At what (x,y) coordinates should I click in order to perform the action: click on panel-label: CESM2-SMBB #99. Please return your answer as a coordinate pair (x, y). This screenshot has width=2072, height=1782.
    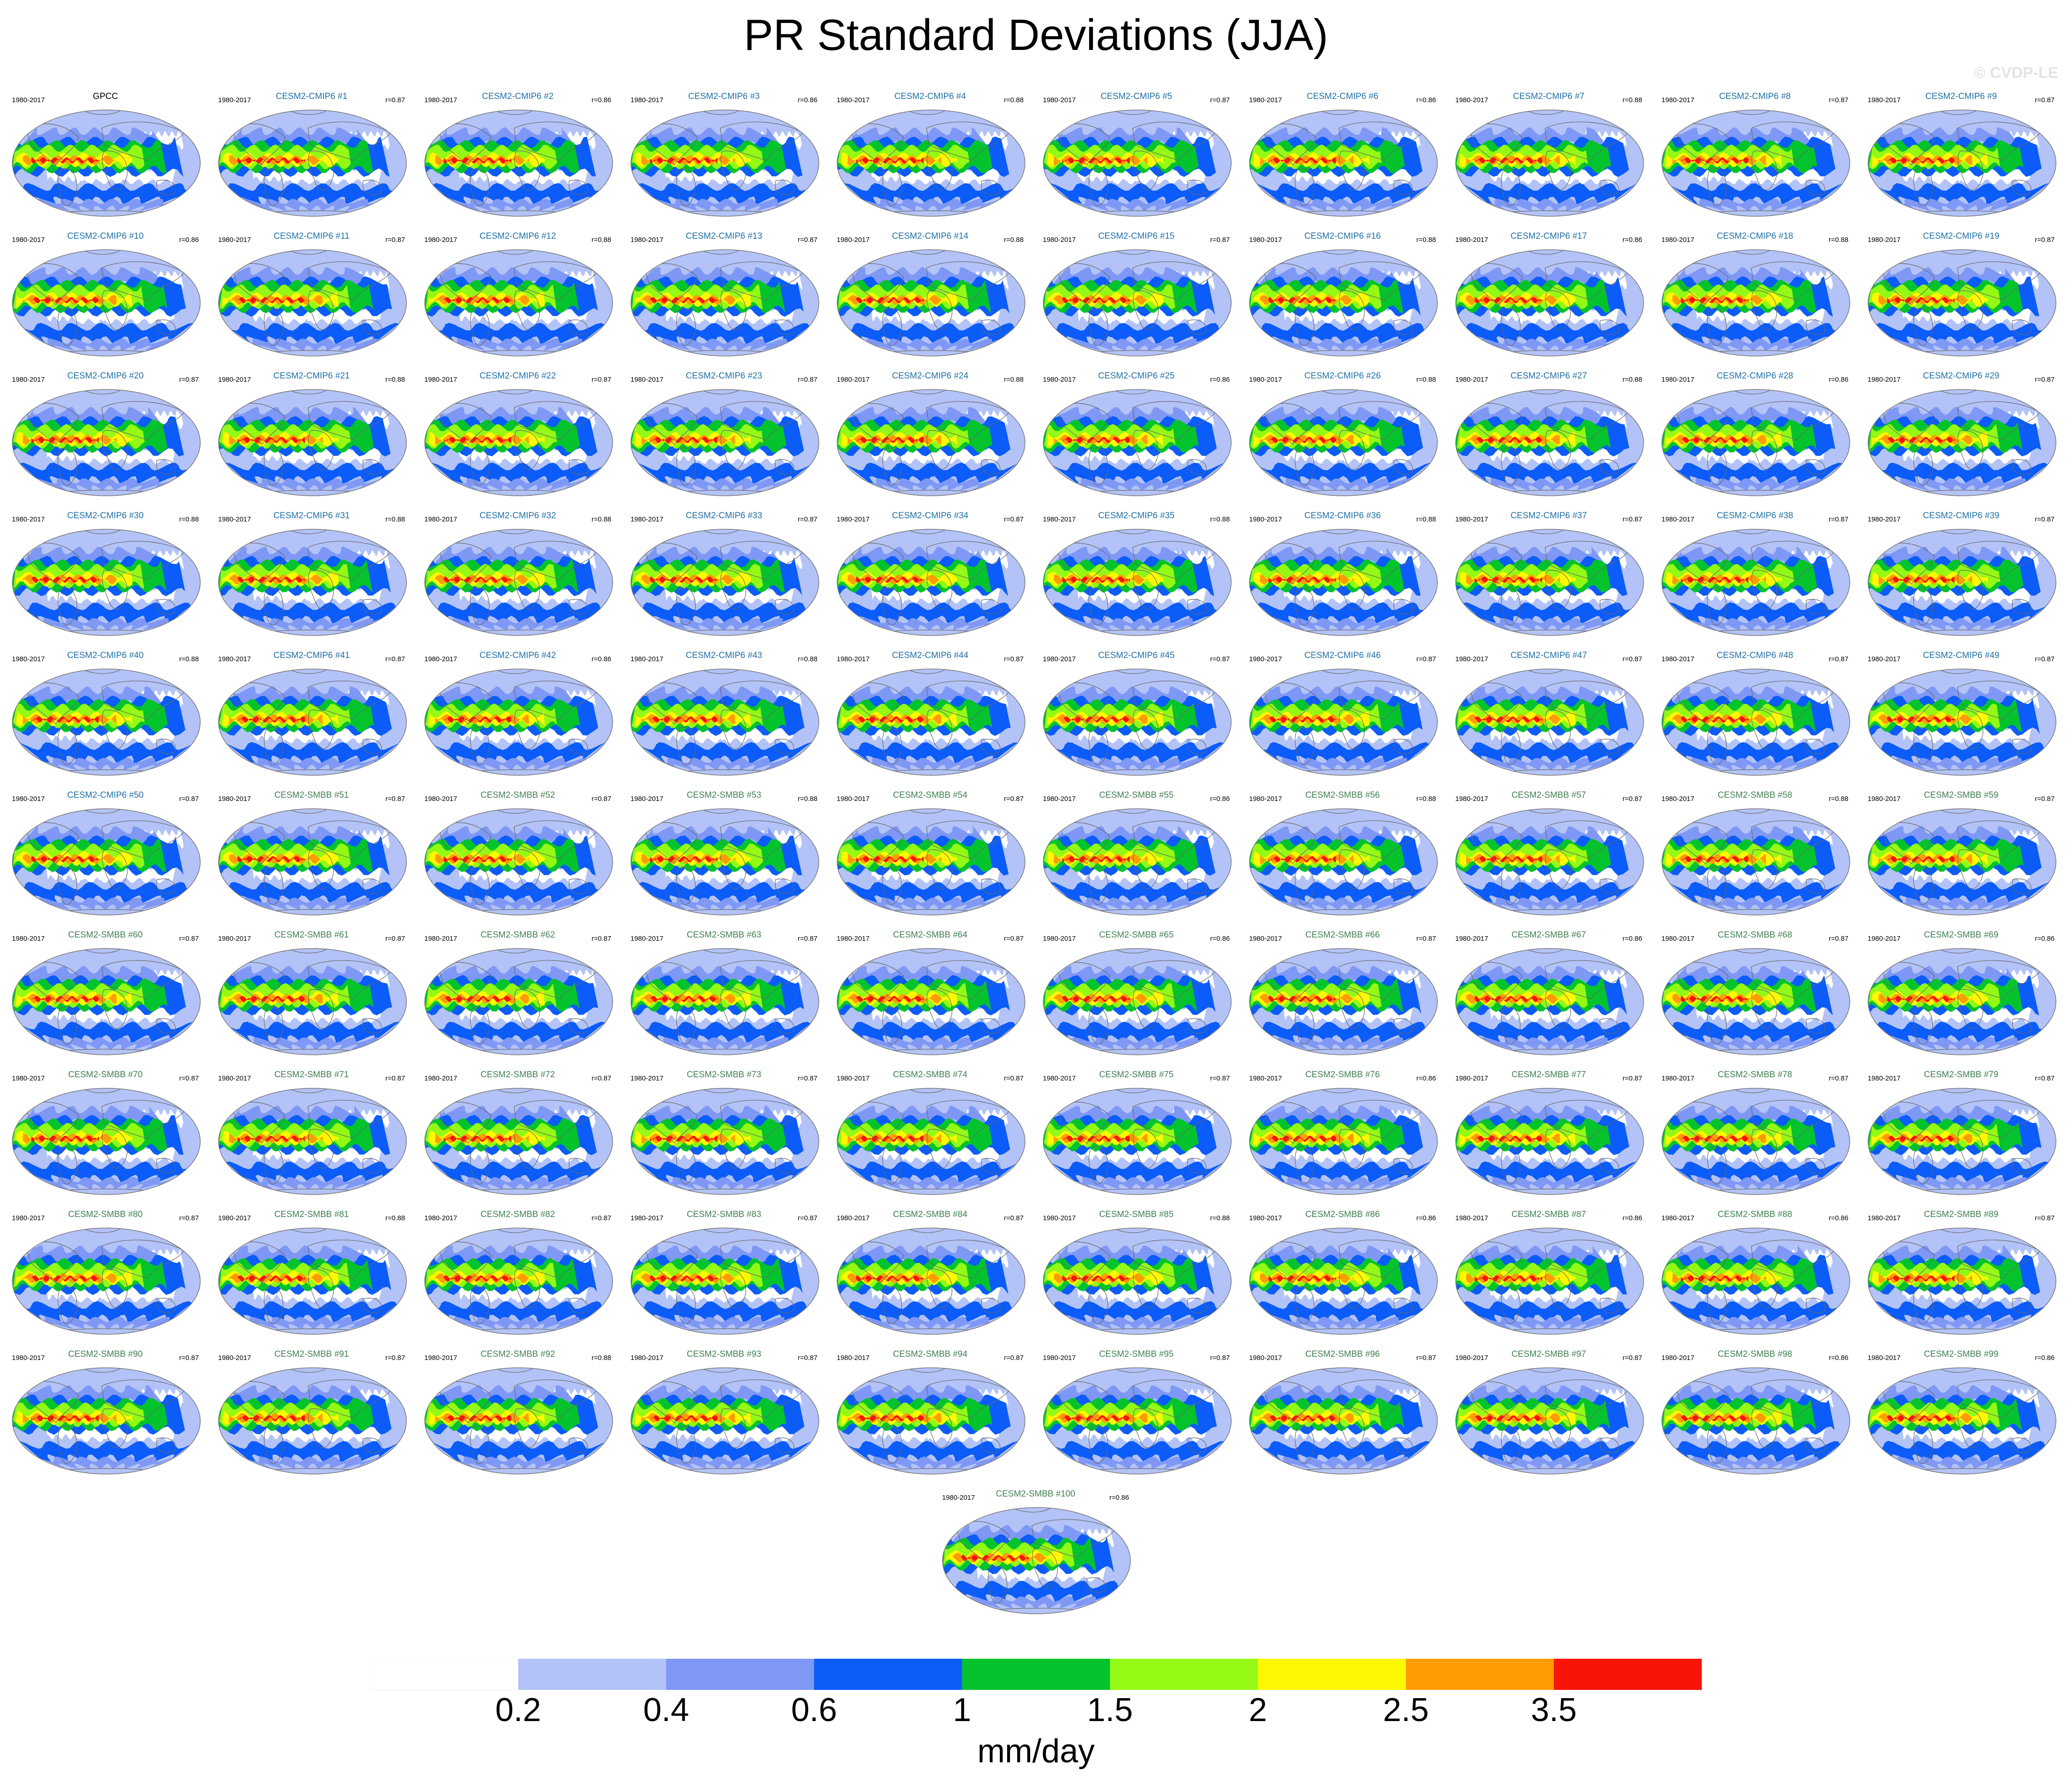
    Looking at the image, I should click on (1962, 1354).